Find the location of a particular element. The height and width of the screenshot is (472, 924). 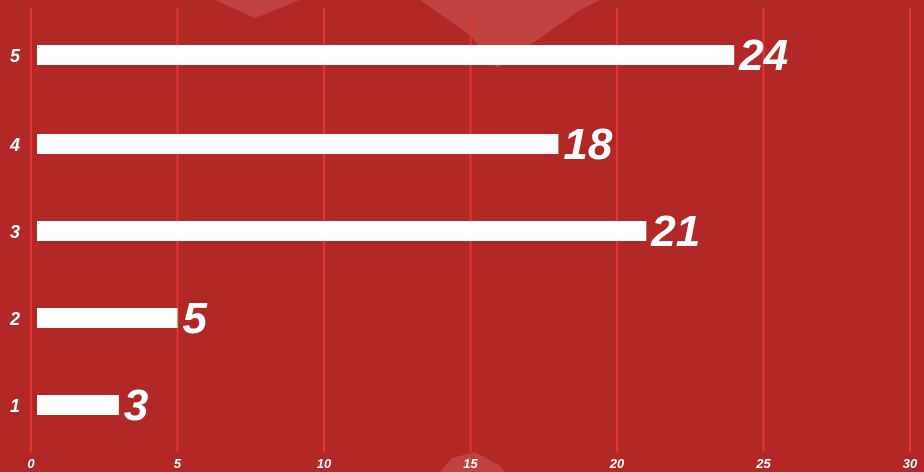

y-tick-label: 3 is located at coordinates (15, 232).